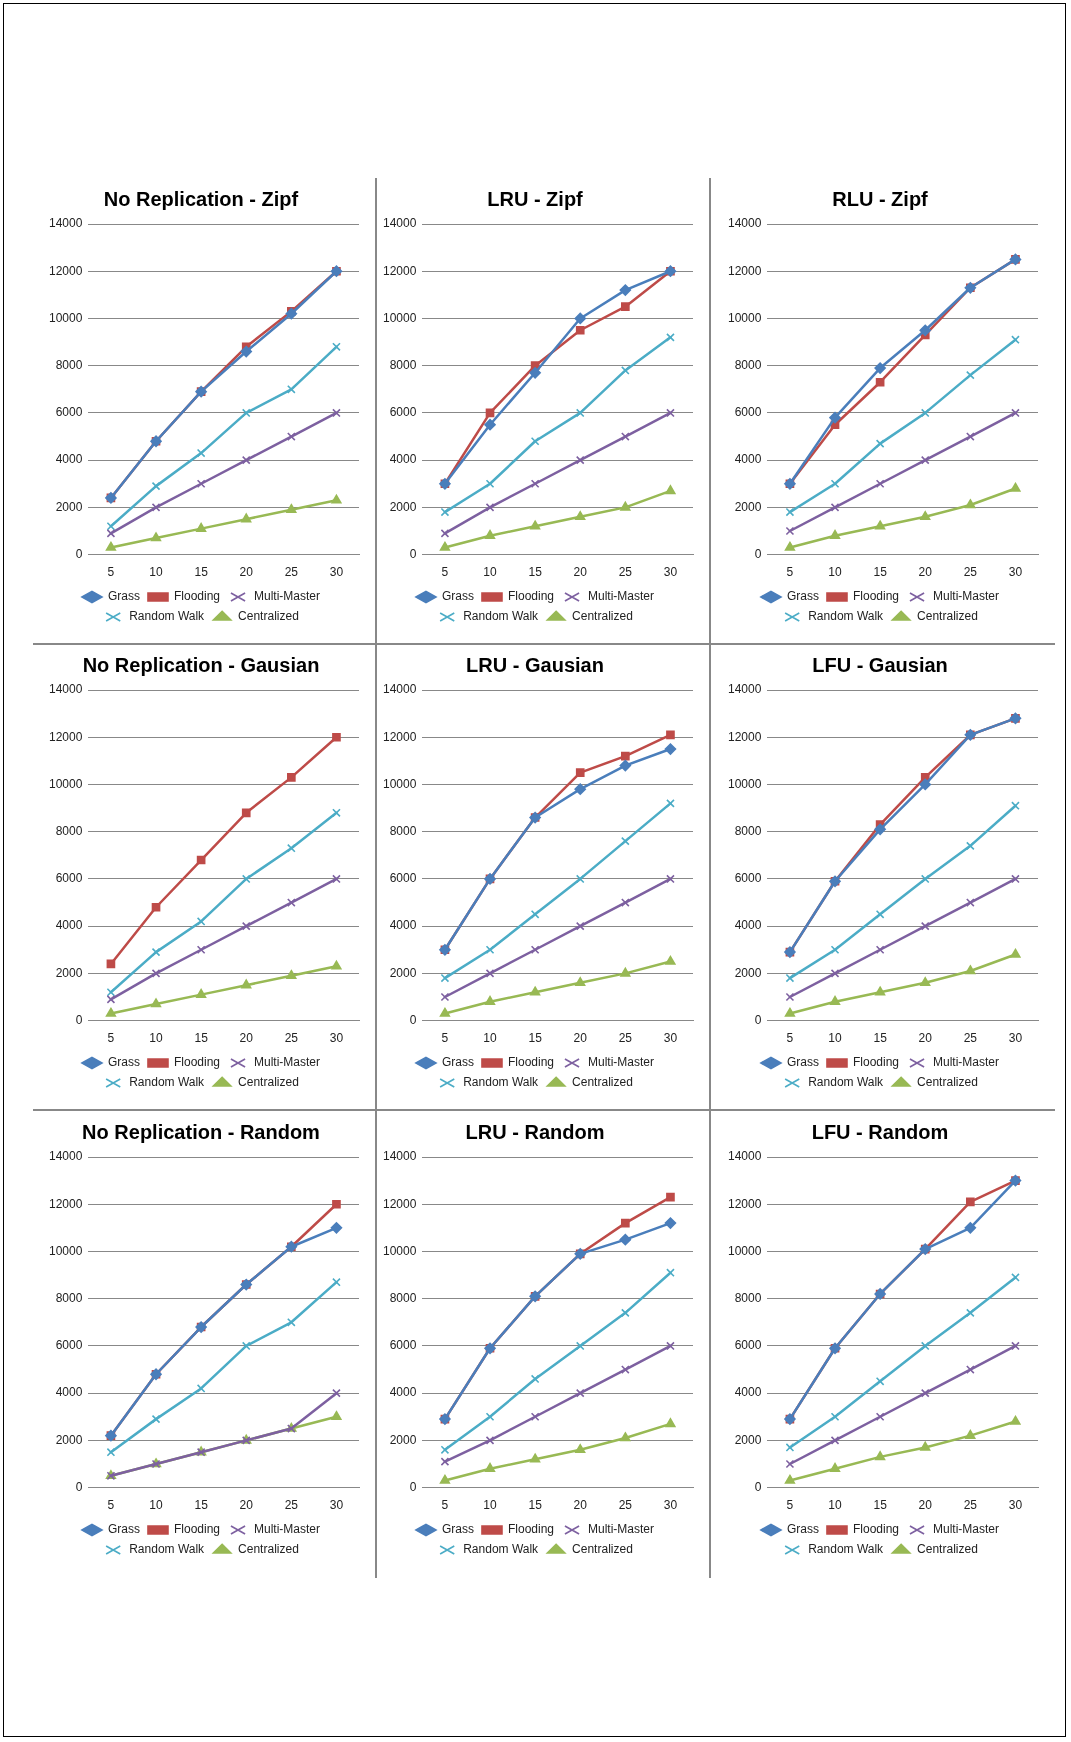 This screenshot has width=1071, height=1742. Describe the element at coordinates (880, 198) in the screenshot. I see `chart-title: RLU - Zipf` at that location.